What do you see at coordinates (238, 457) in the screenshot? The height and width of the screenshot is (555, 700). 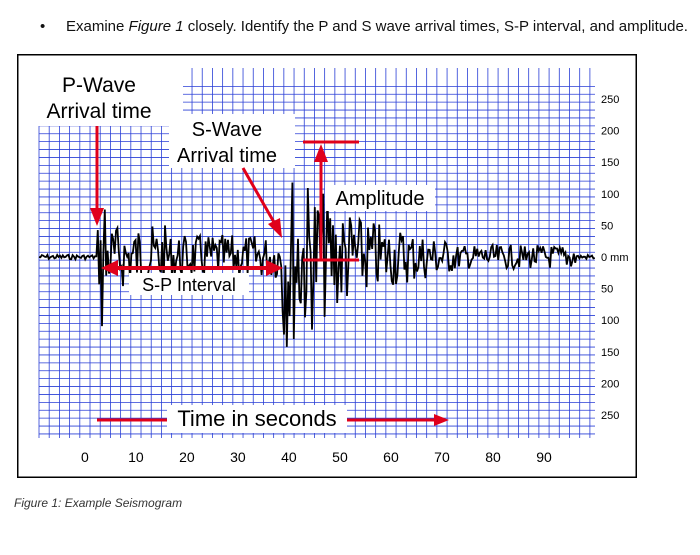 I see `x-tick-label: 30` at bounding box center [238, 457].